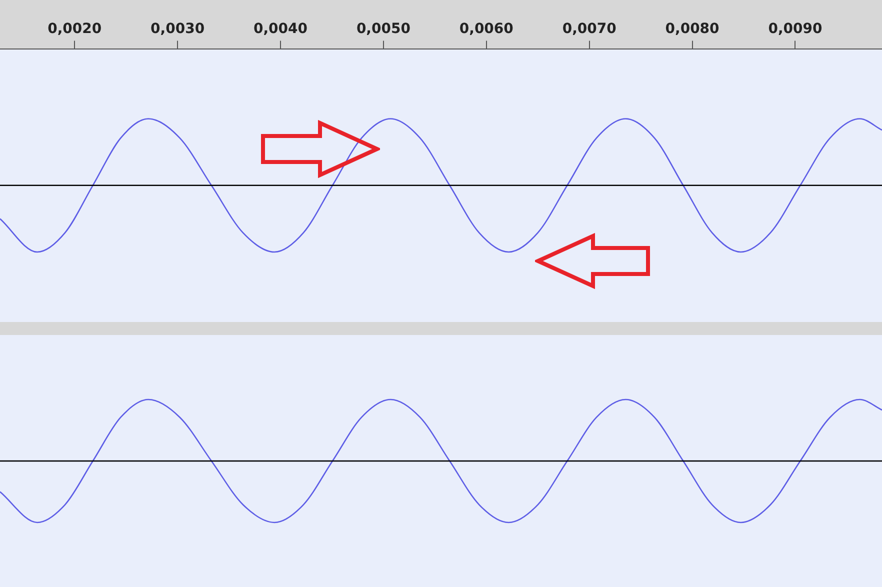 Image resolution: width=882 pixels, height=587 pixels. Describe the element at coordinates (383, 29) in the screenshot. I see `x-tick-label: 0,0050` at that location.